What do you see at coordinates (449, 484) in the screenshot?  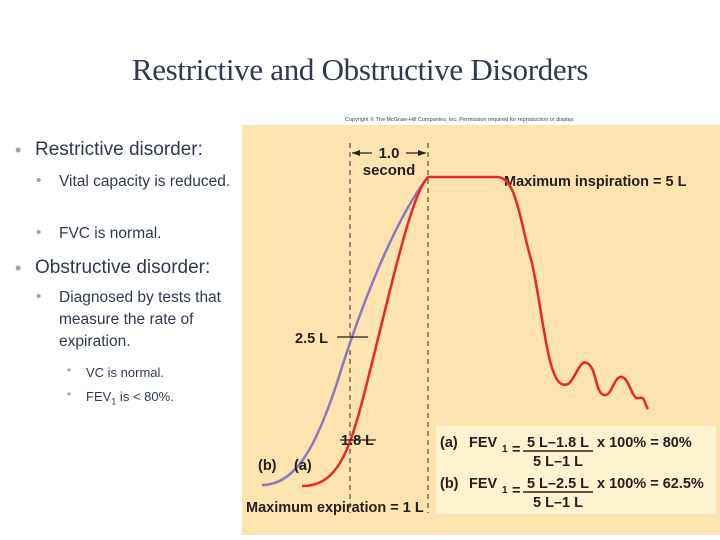 I see `equation-b-tag: (b)` at bounding box center [449, 484].